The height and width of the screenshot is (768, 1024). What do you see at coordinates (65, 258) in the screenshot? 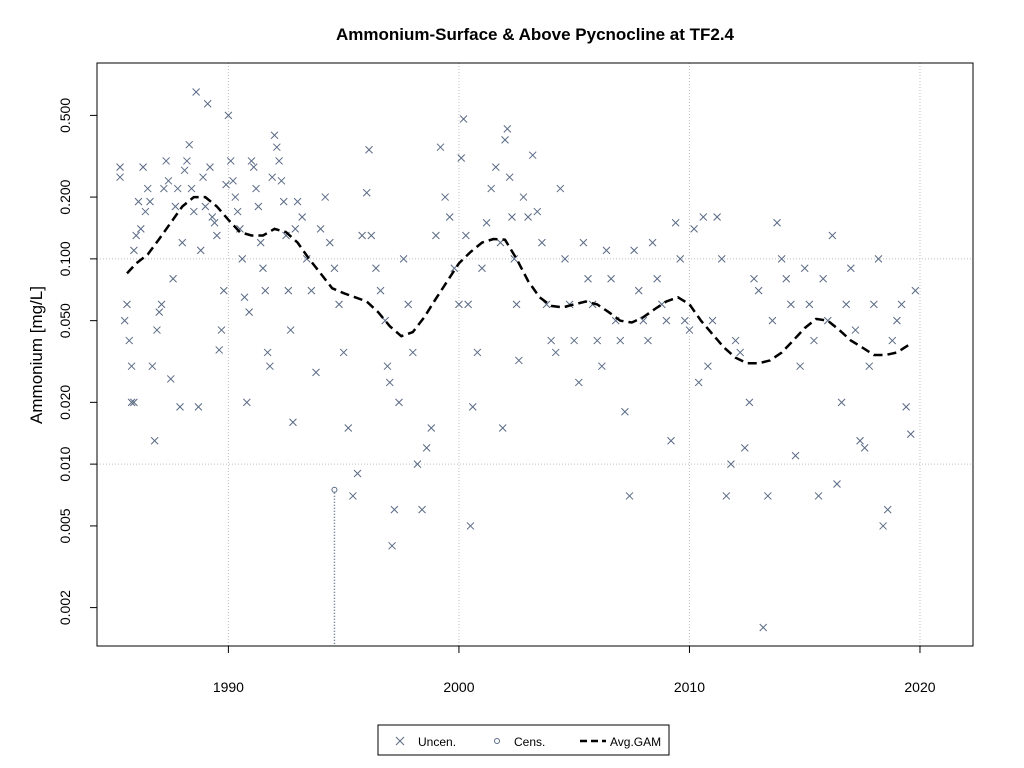
I see `y-tick-label: 0.100` at bounding box center [65, 258].